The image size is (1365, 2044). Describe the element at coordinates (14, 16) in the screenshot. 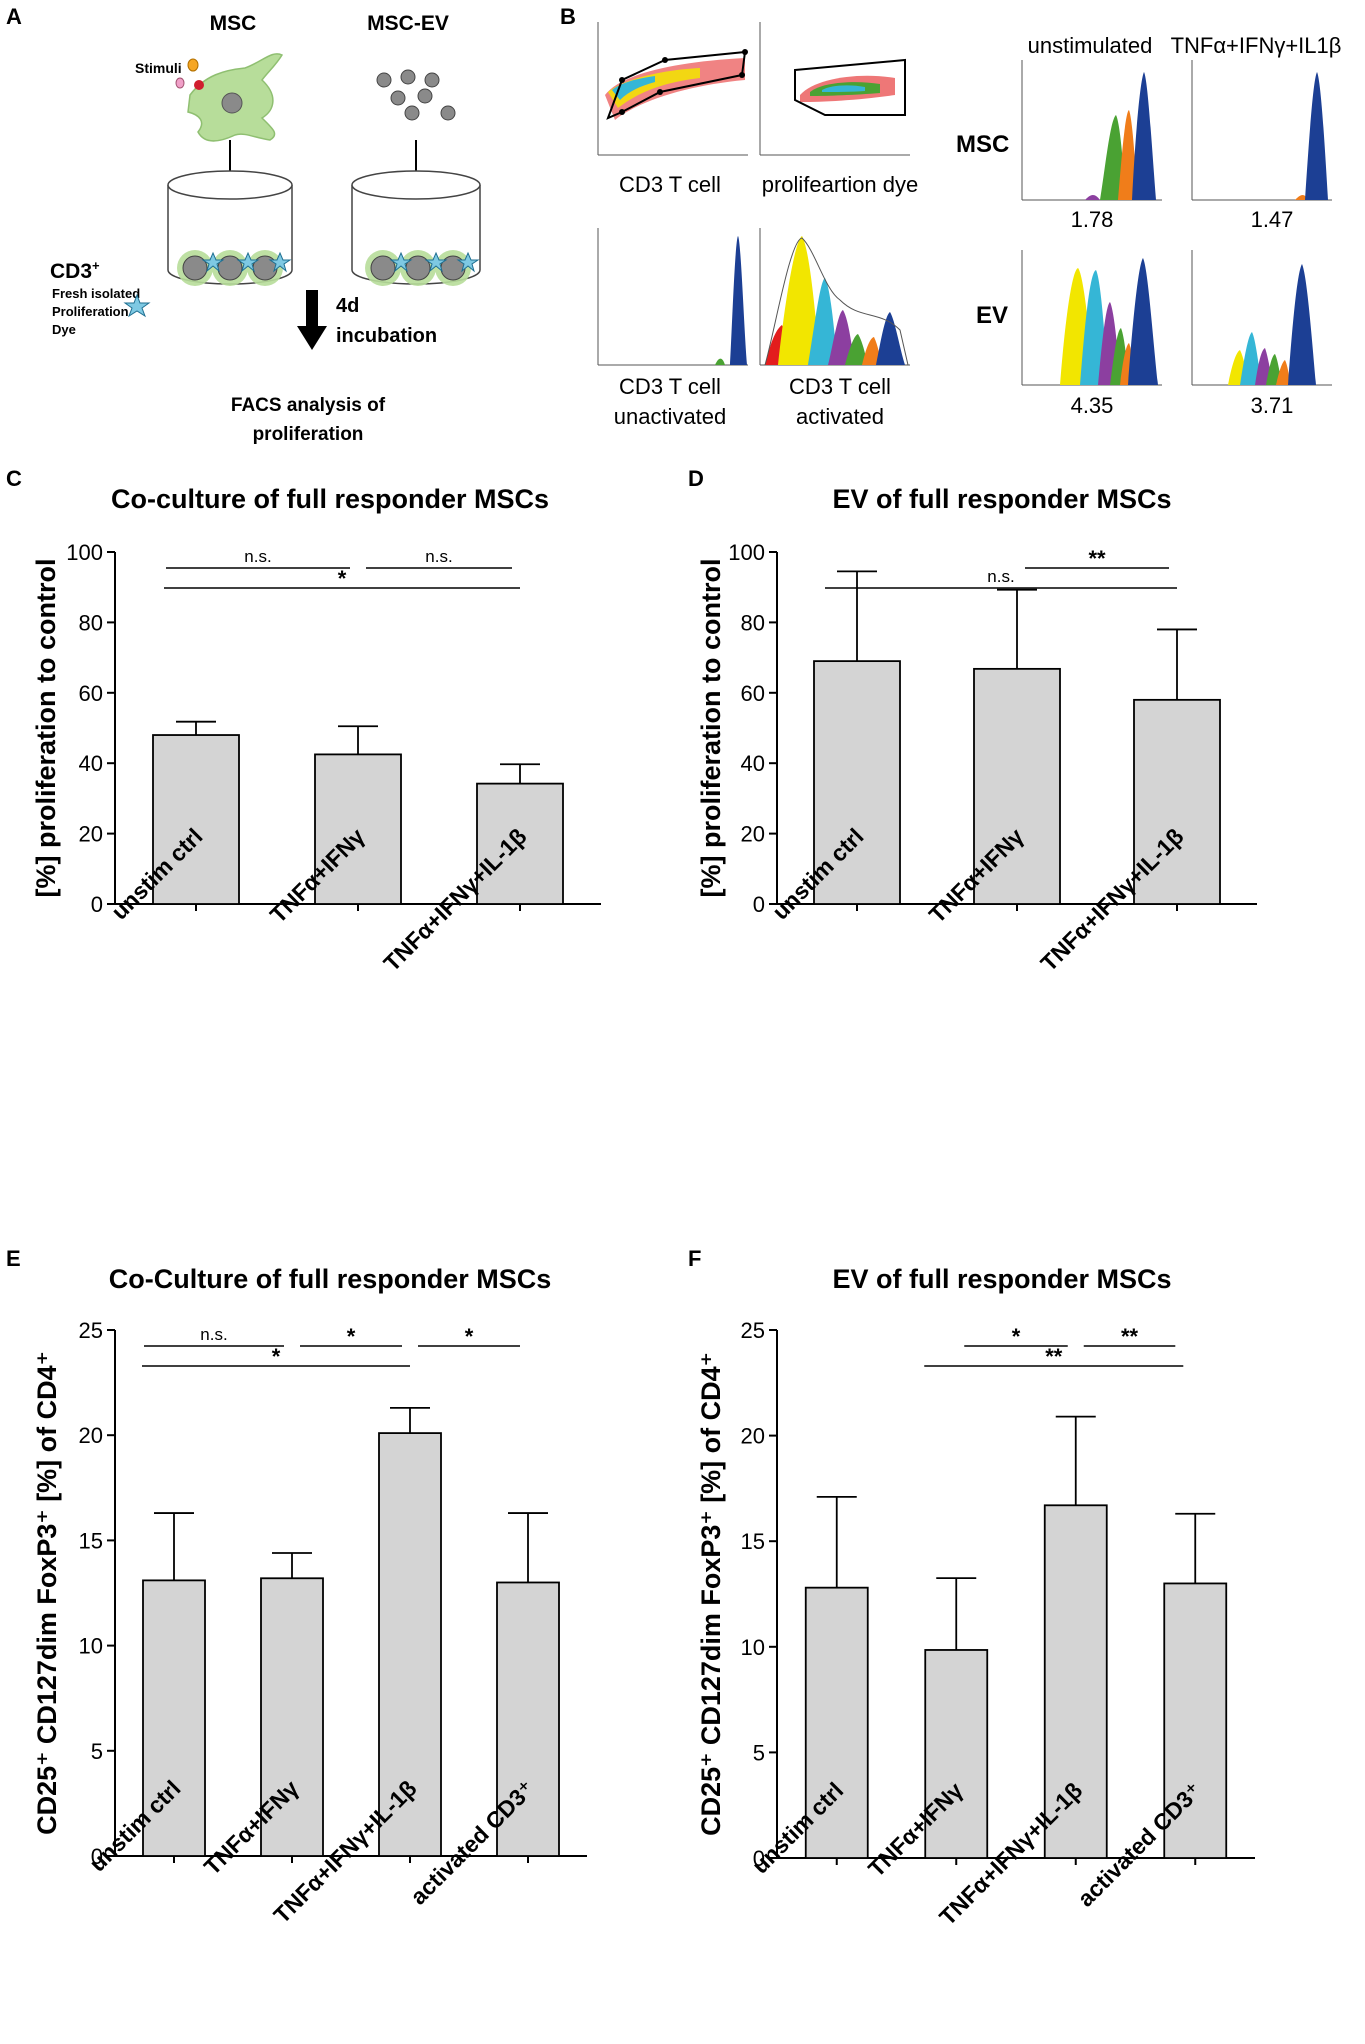

I see `panel-letter-a: A` at that location.